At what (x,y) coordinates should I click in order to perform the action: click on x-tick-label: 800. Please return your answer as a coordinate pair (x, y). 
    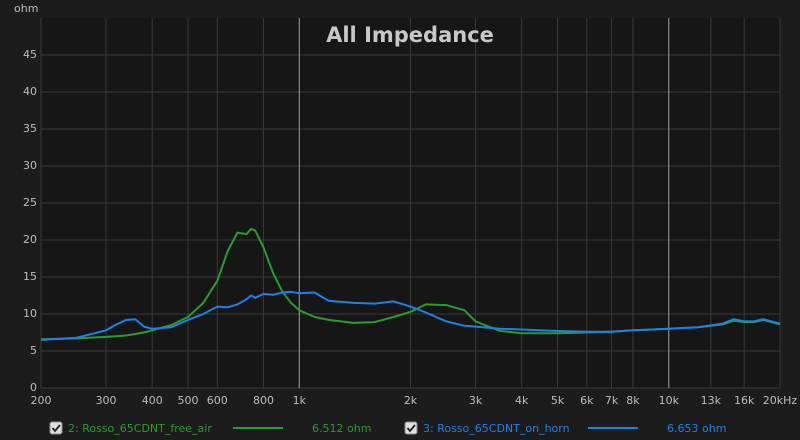
    Looking at the image, I should click on (263, 400).